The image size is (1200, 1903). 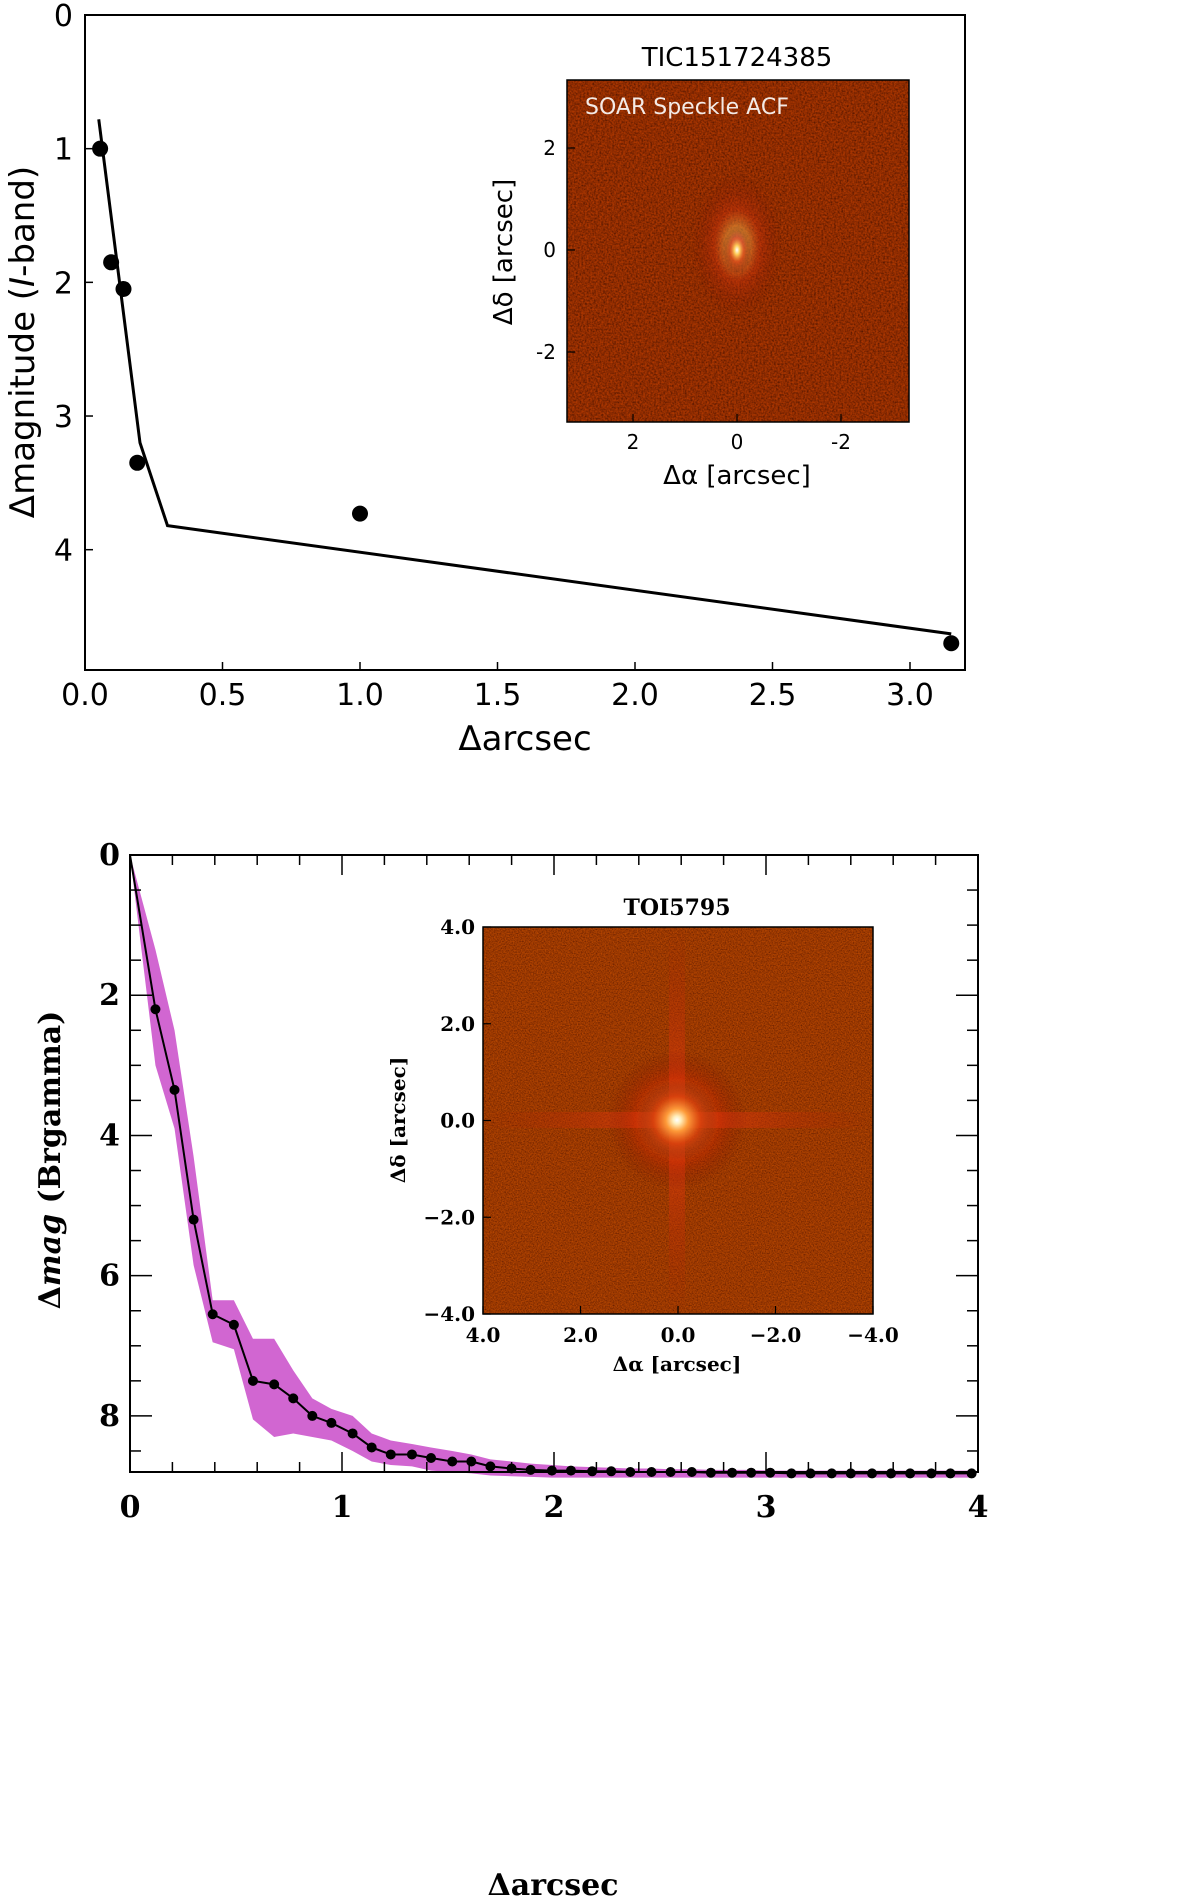 I want to click on top-x-tick-label: 3.0, so click(x=910, y=695).